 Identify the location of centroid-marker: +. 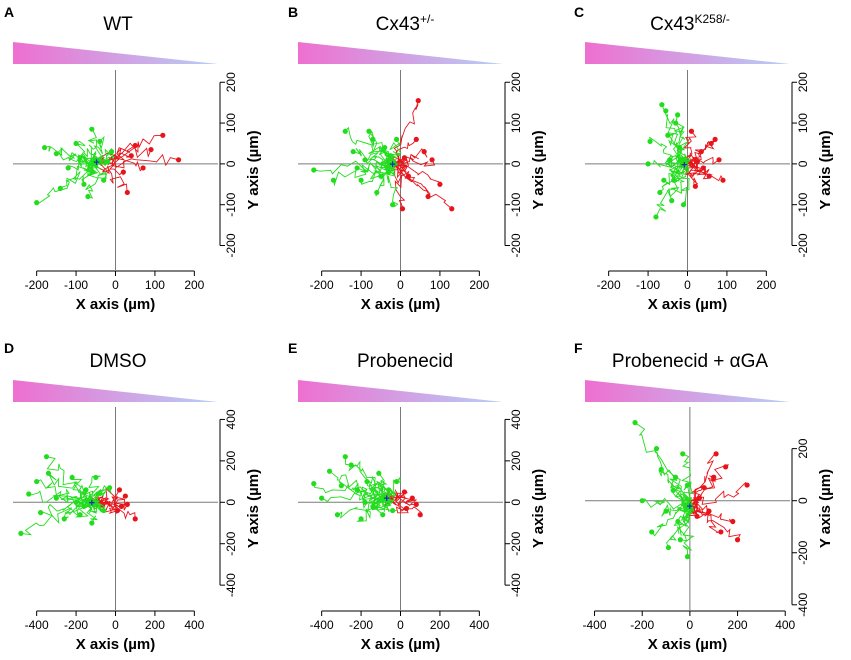
(386, 499).